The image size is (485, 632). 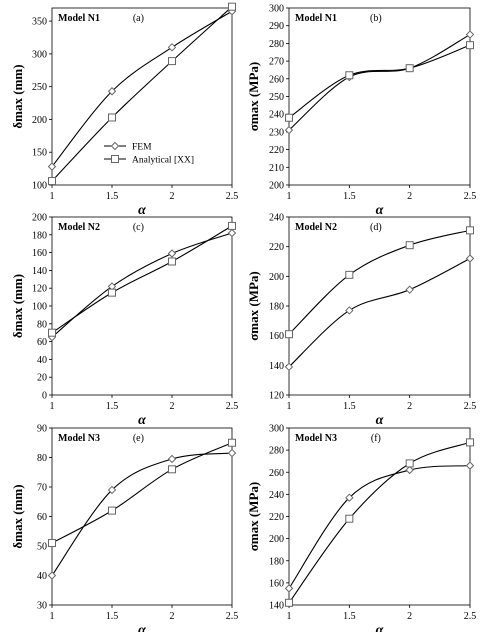 I want to click on y-axis-label: δmax (mm), so click(x=17, y=516).